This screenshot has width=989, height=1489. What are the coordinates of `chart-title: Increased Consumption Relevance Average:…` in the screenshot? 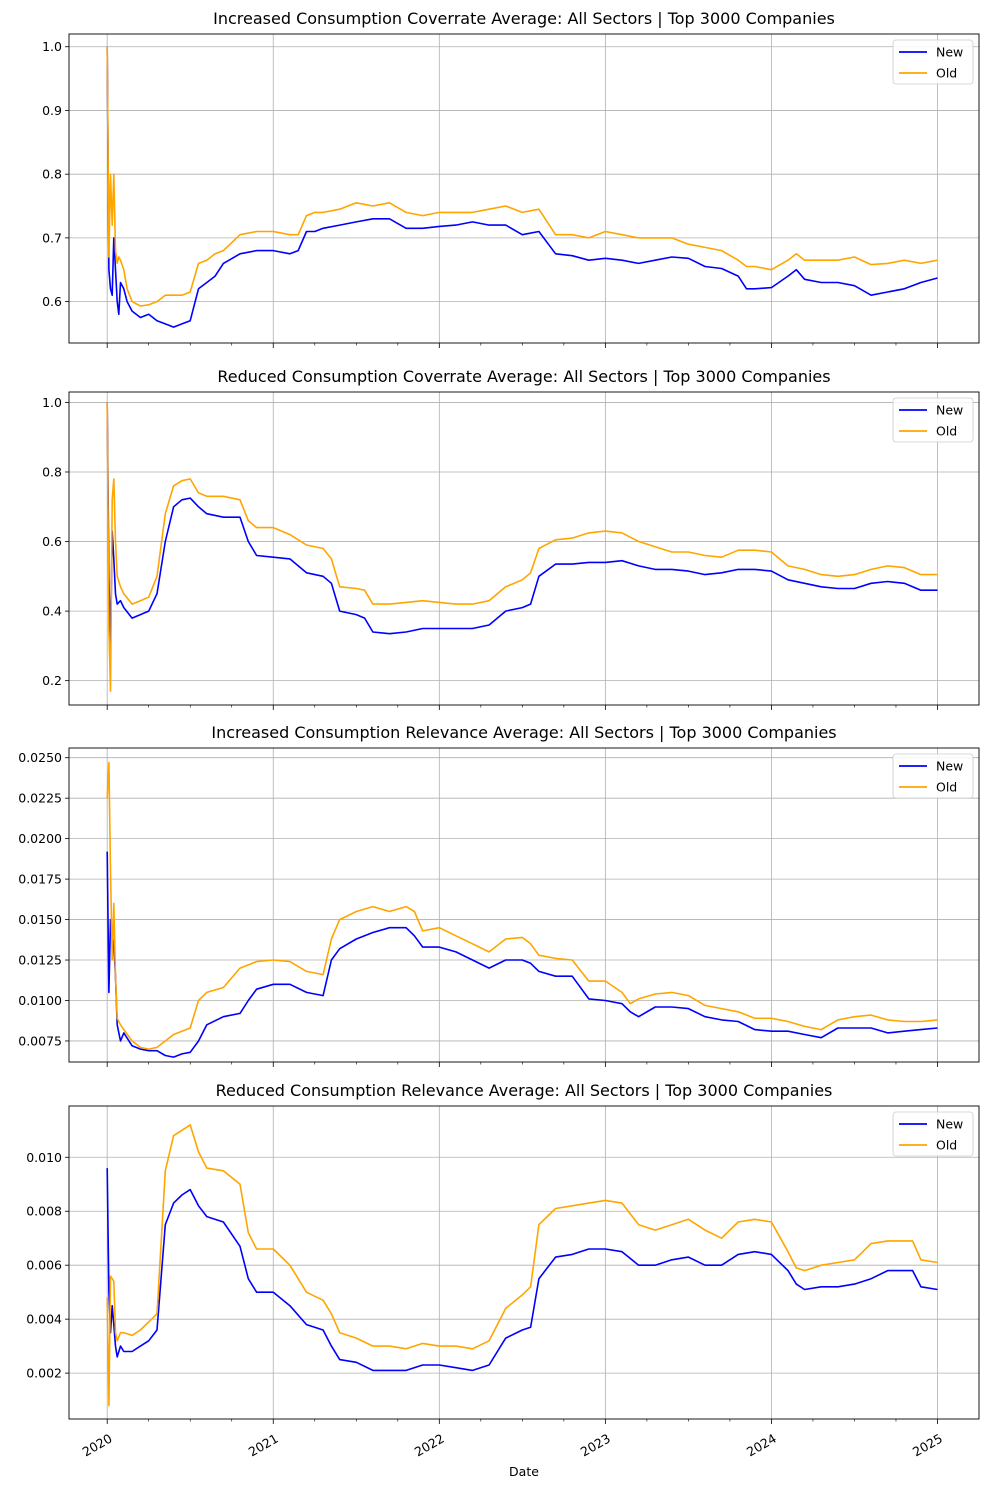 It's located at (523, 732).